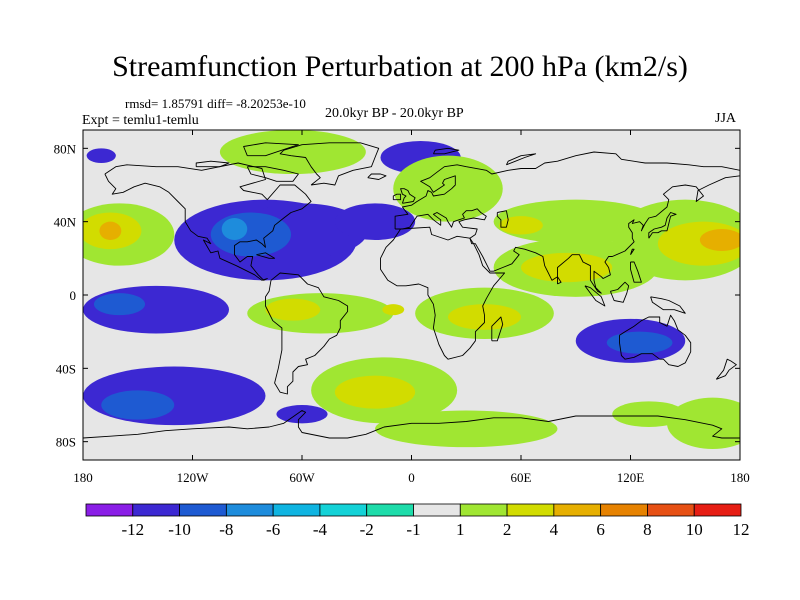 The width and height of the screenshot is (800, 600). I want to click on coastline-japan, so click(662, 225).